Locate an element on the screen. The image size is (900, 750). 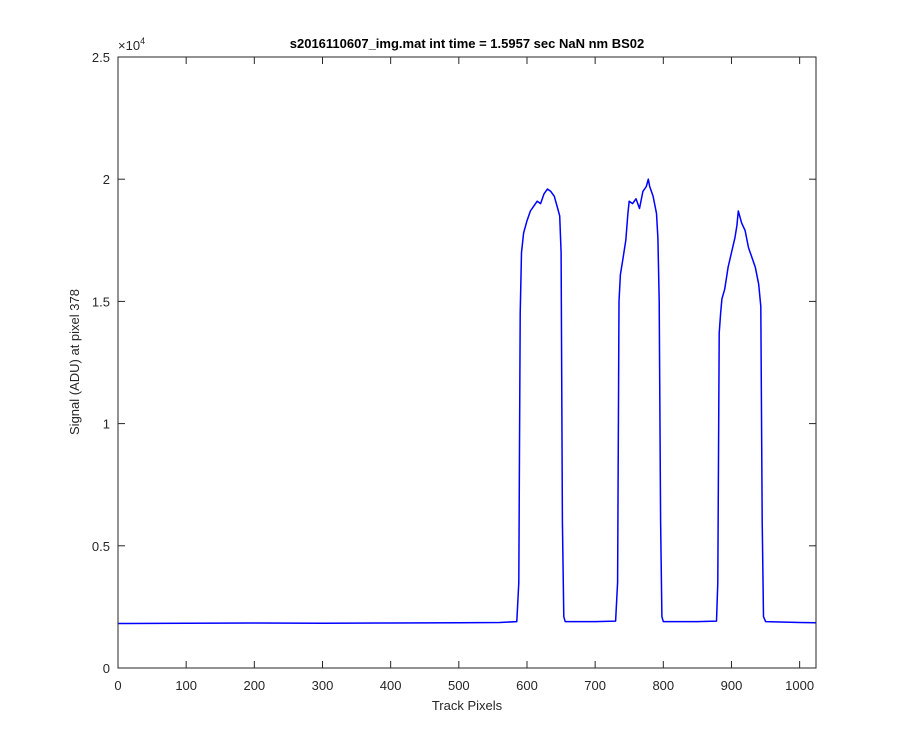
x-tick-label: 200 is located at coordinates (254, 685).